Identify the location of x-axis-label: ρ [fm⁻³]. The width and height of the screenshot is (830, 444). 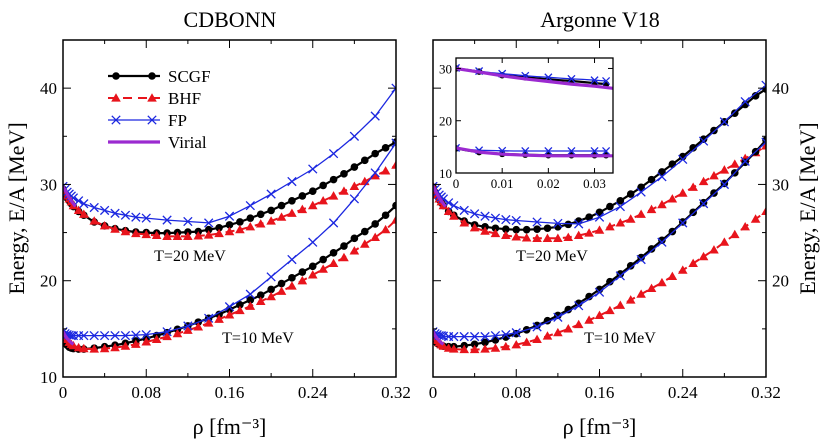
(230, 426).